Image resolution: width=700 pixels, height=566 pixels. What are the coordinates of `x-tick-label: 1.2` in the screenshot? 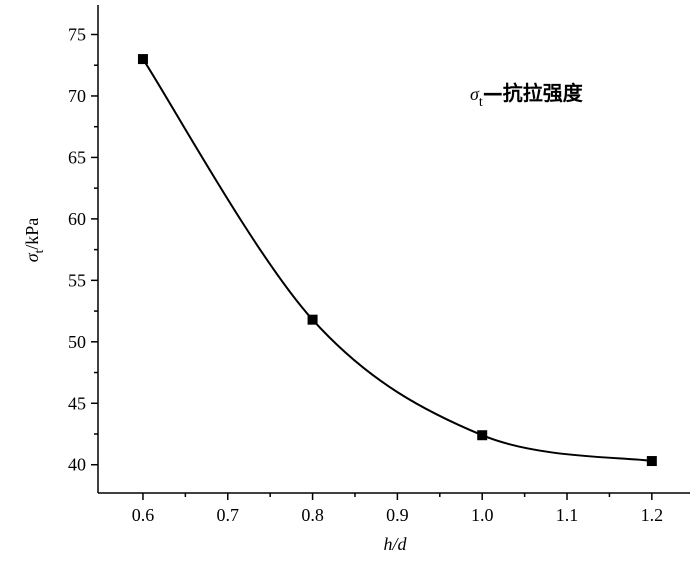 It's located at (652, 515).